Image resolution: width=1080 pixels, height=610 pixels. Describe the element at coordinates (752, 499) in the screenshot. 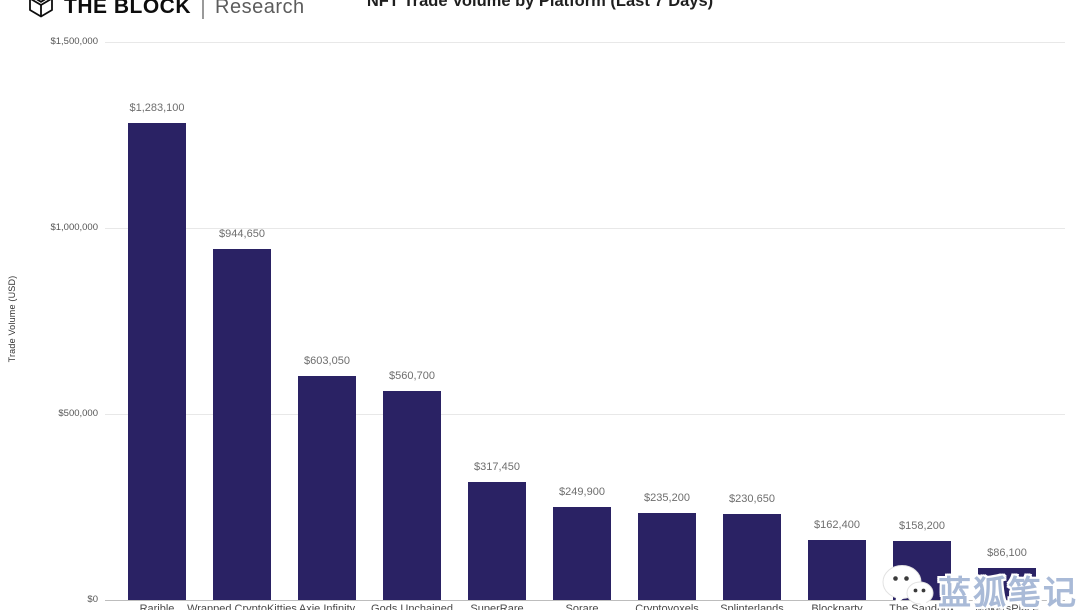

I see `bar-value-label: $230,650` at that location.